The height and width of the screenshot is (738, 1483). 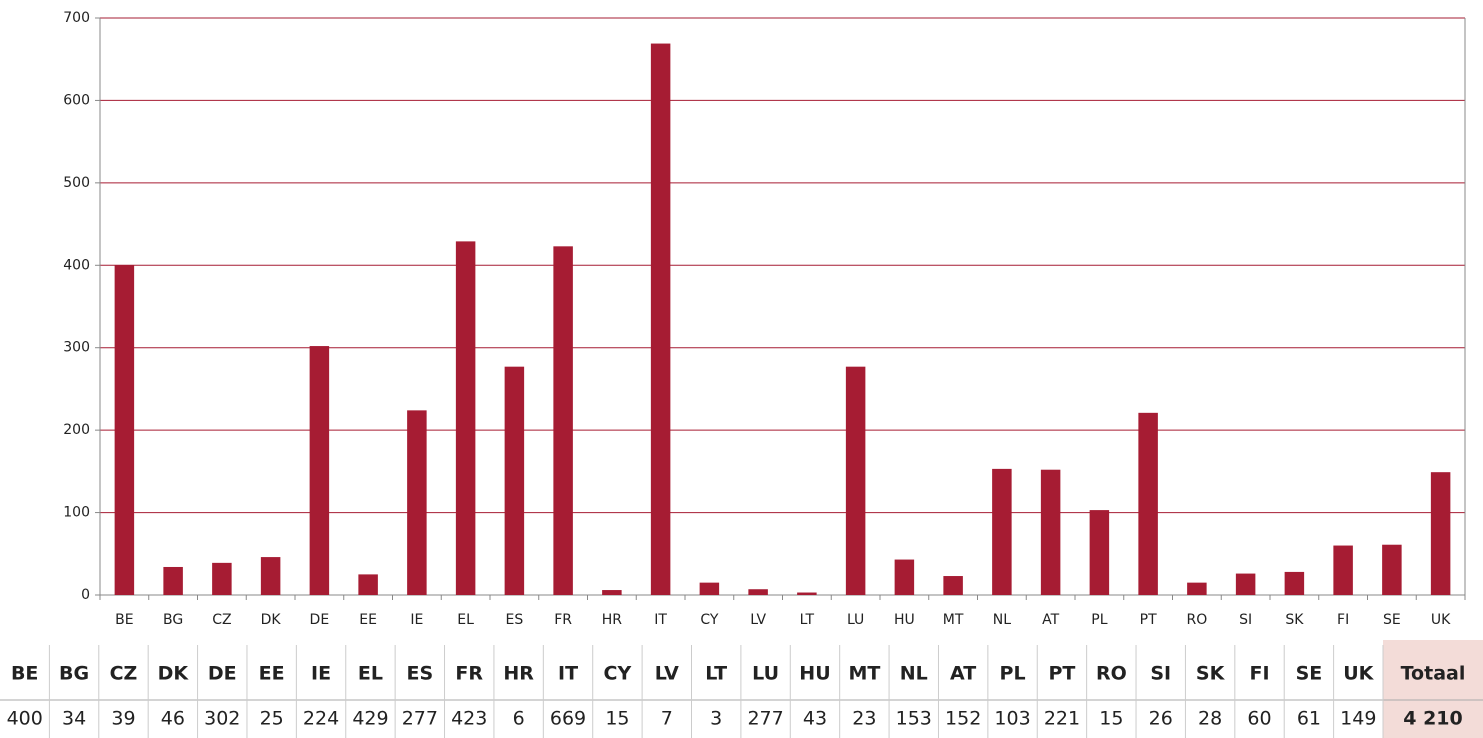 I want to click on table-header: IT, so click(x=568, y=674).